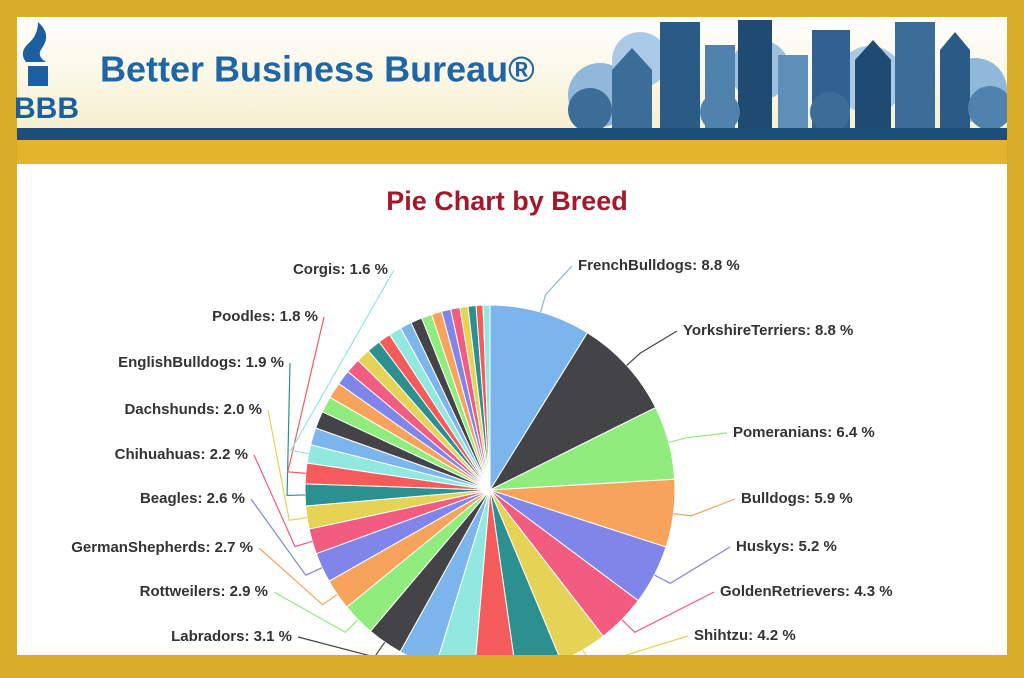 This screenshot has width=1024, height=678. I want to click on slice-label: GoldenRetrievers: 4.3 %, so click(806, 591).